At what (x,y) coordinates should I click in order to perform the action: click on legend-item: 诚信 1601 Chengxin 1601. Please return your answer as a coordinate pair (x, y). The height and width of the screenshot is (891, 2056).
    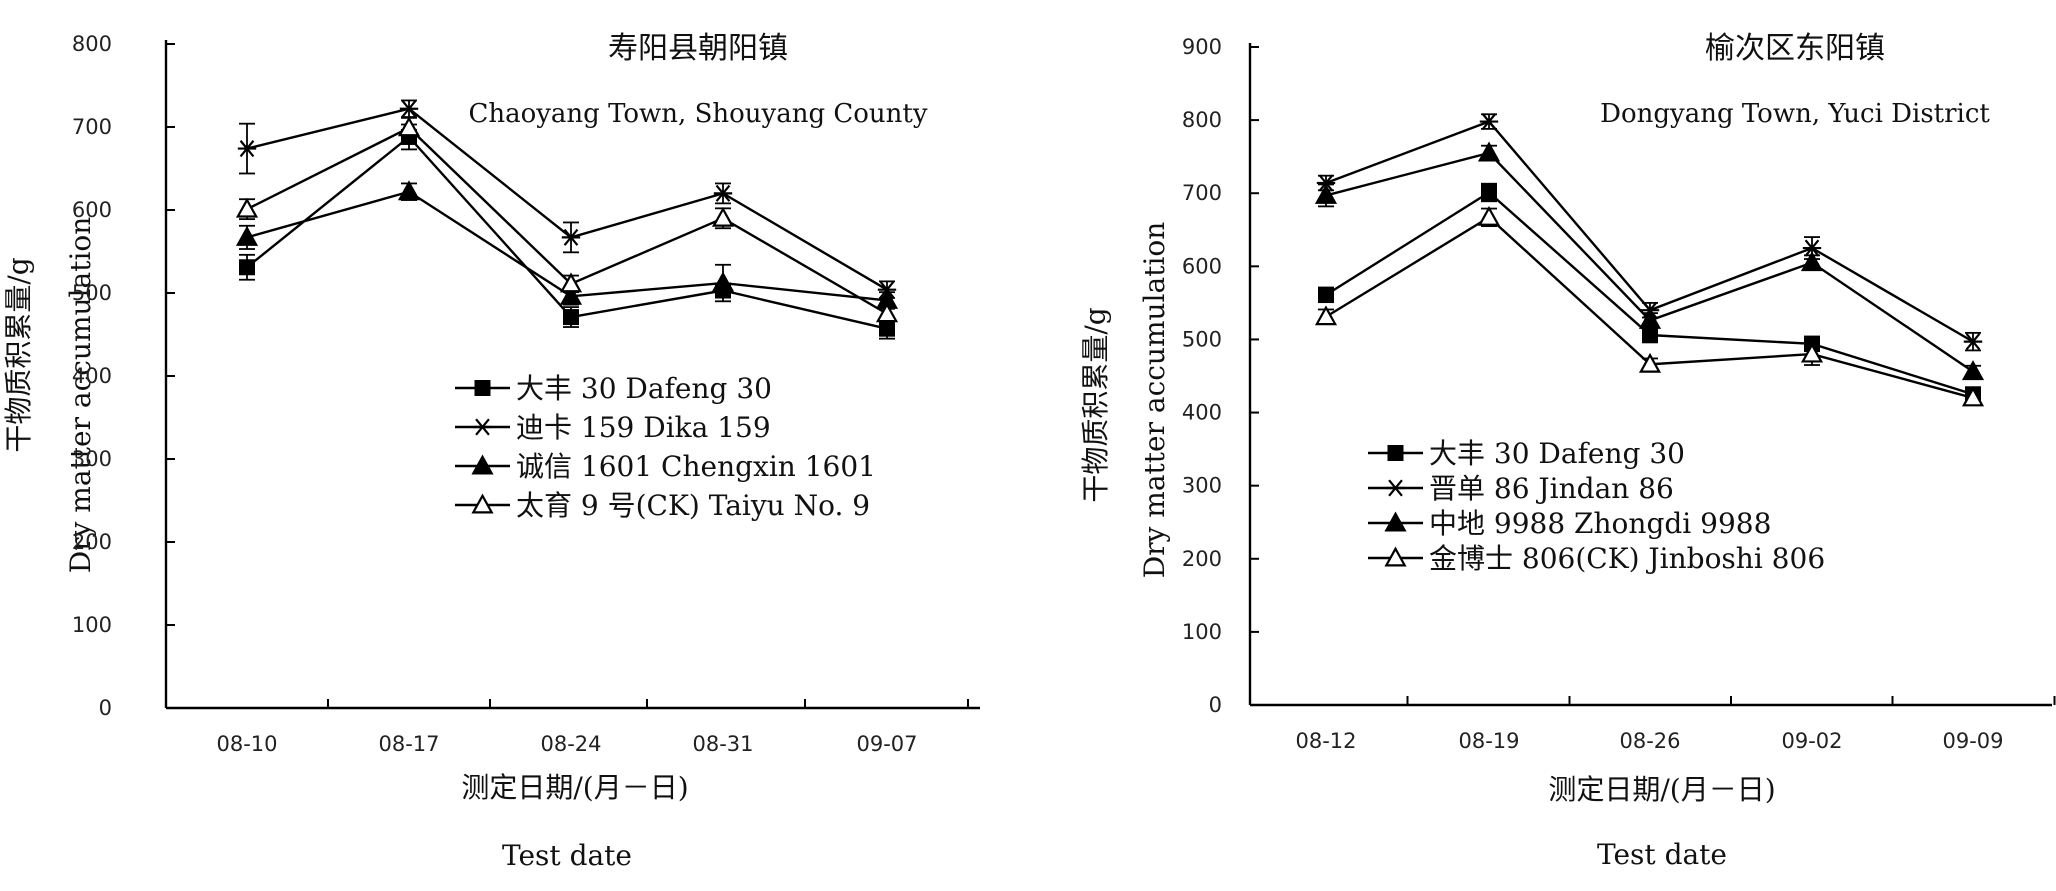
    Looking at the image, I should click on (665, 466).